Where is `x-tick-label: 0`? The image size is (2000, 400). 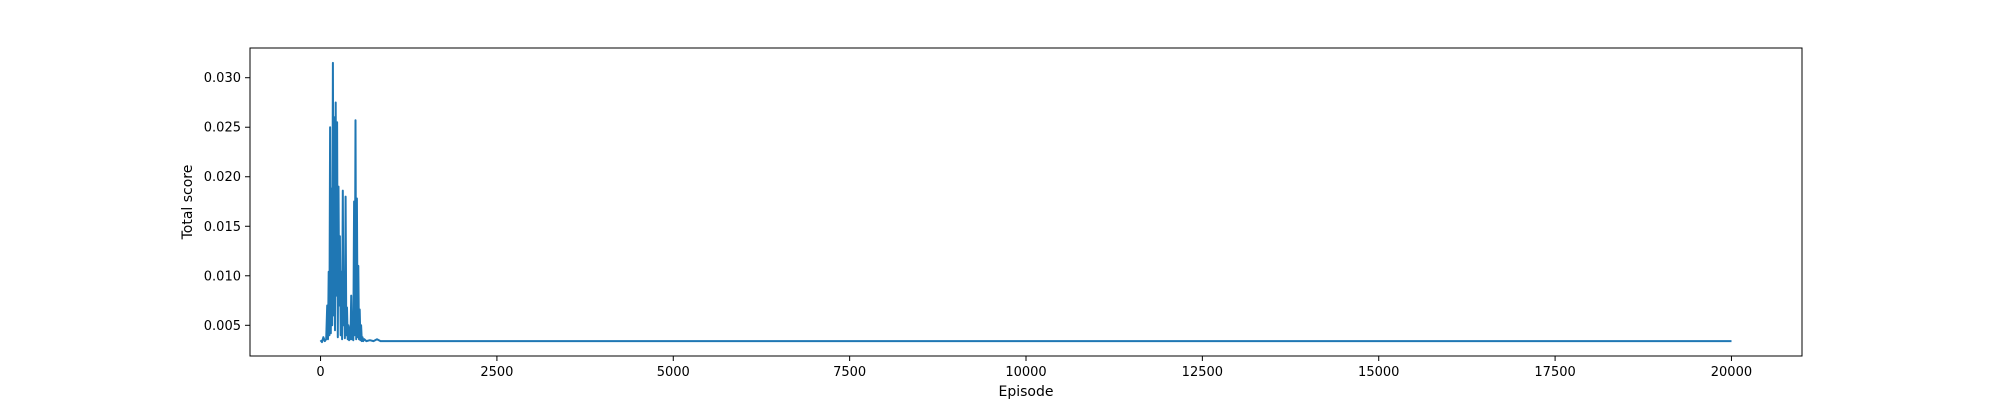 x-tick-label: 0 is located at coordinates (320, 372).